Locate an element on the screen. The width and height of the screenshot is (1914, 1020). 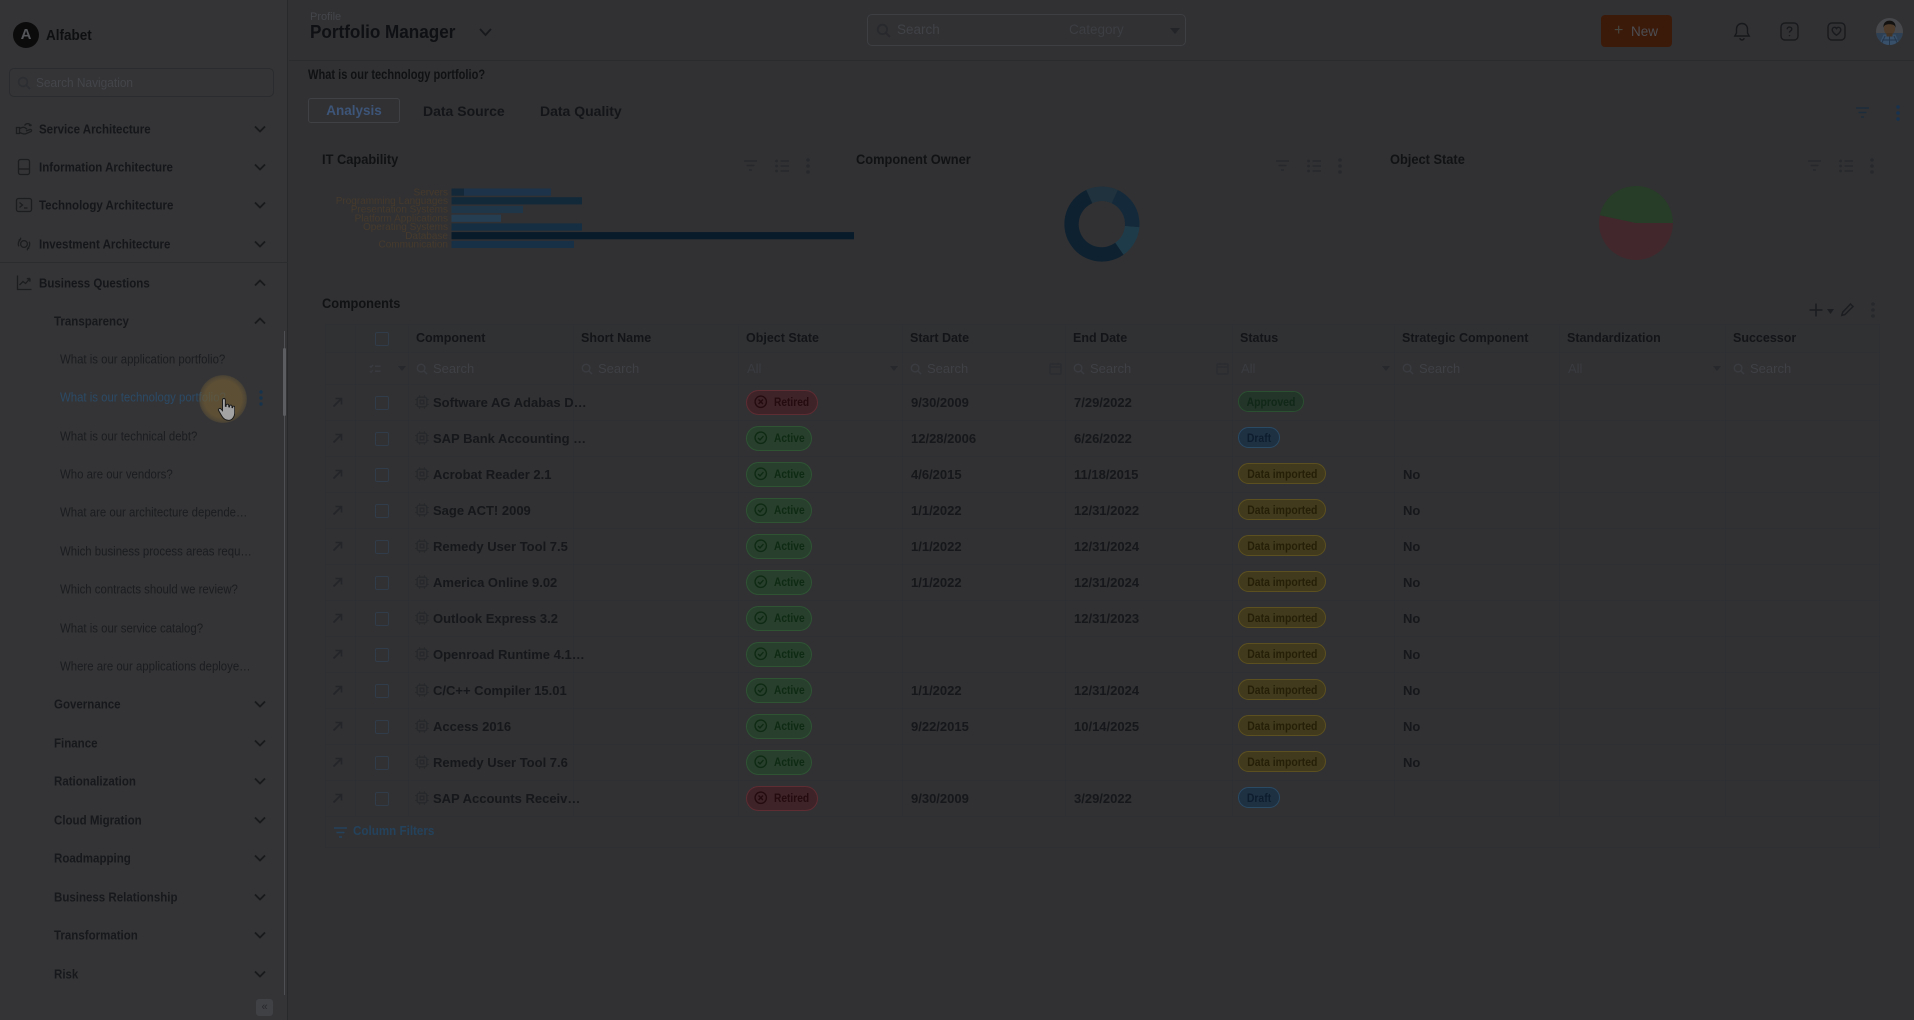
svg-text: Servers is located at coordinates (431, 192).